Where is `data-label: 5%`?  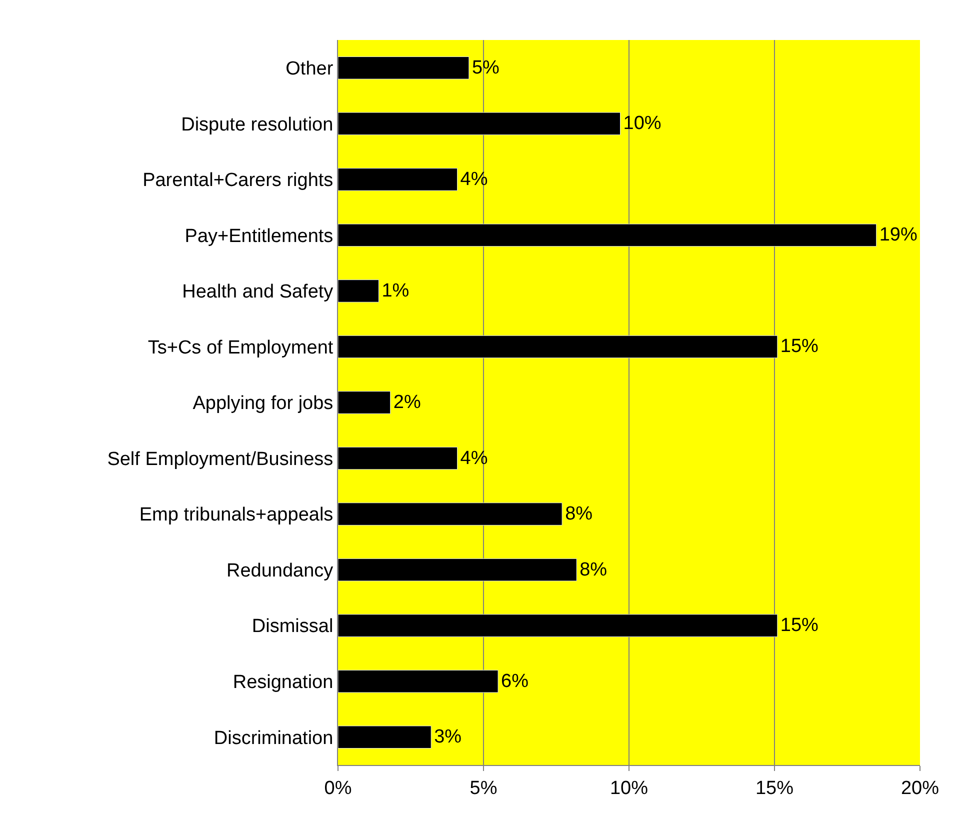
data-label: 5% is located at coordinates (486, 67).